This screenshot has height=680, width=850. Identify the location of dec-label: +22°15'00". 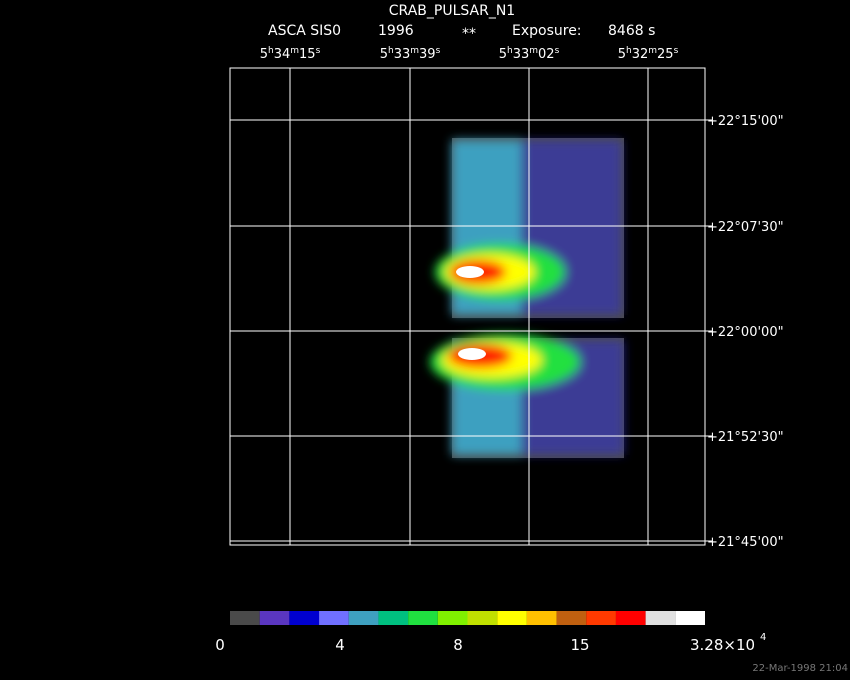
(745, 121).